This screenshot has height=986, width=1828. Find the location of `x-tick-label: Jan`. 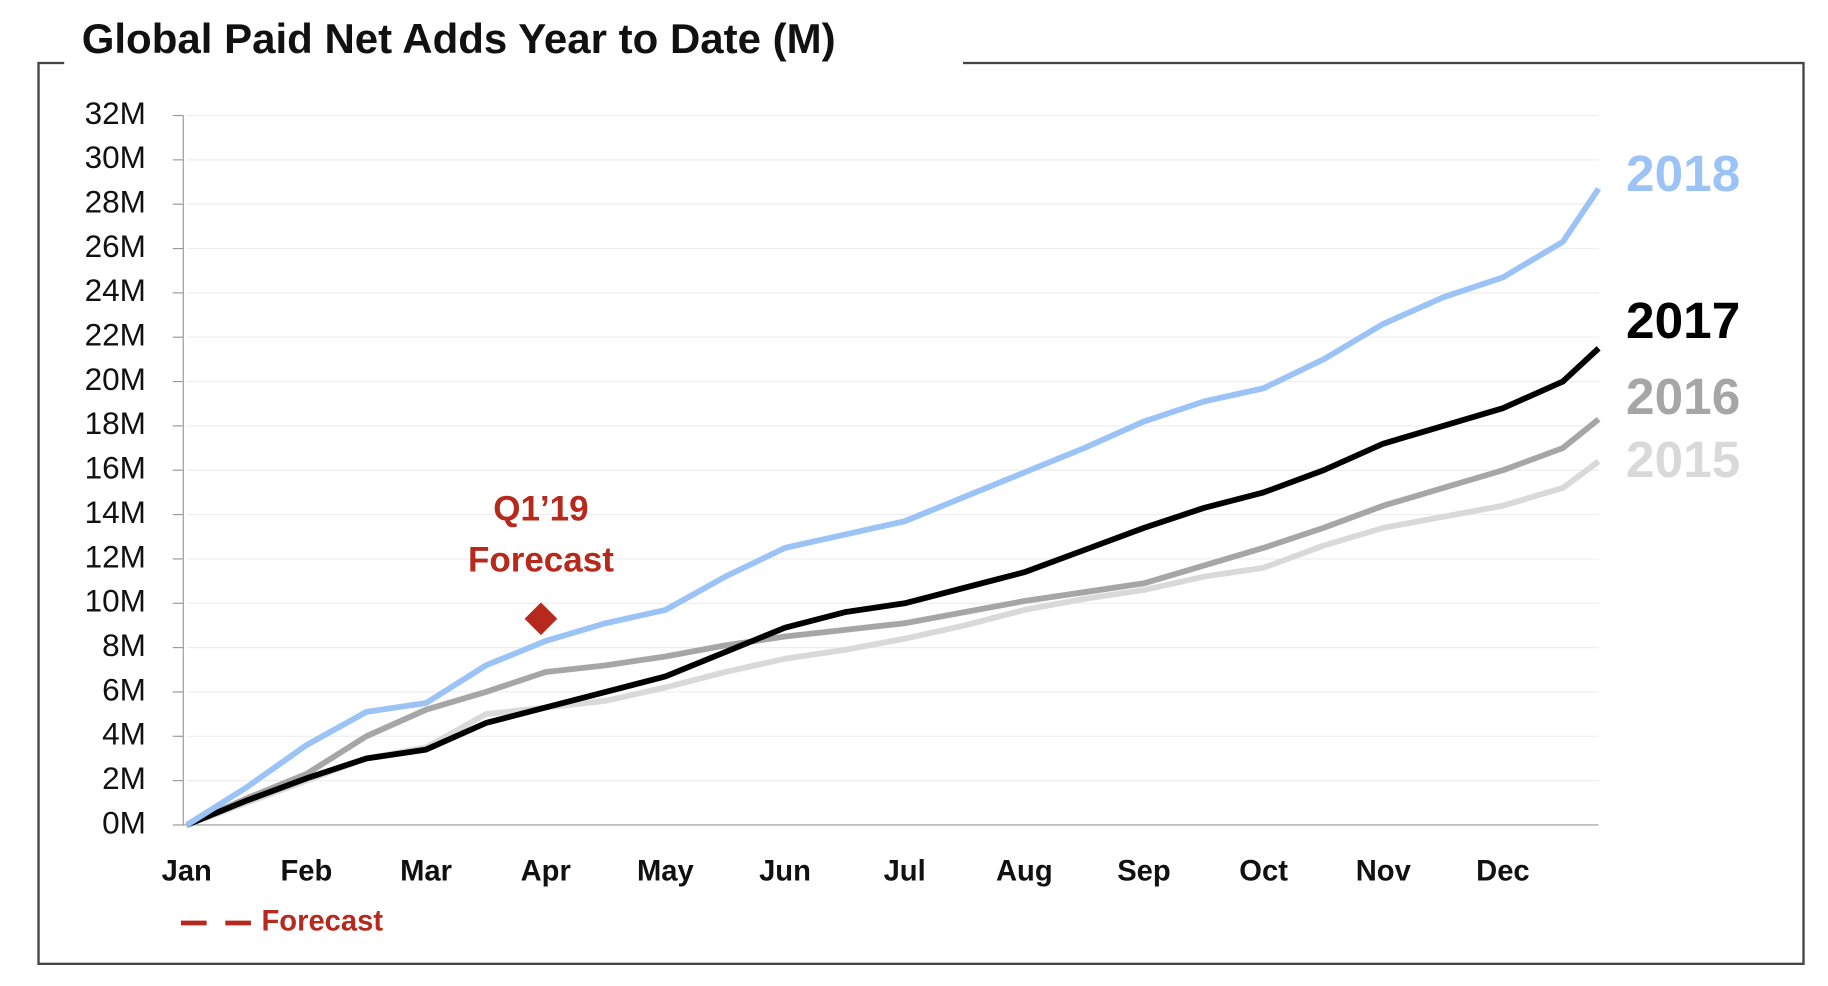

x-tick-label: Jan is located at coordinates (187, 872).